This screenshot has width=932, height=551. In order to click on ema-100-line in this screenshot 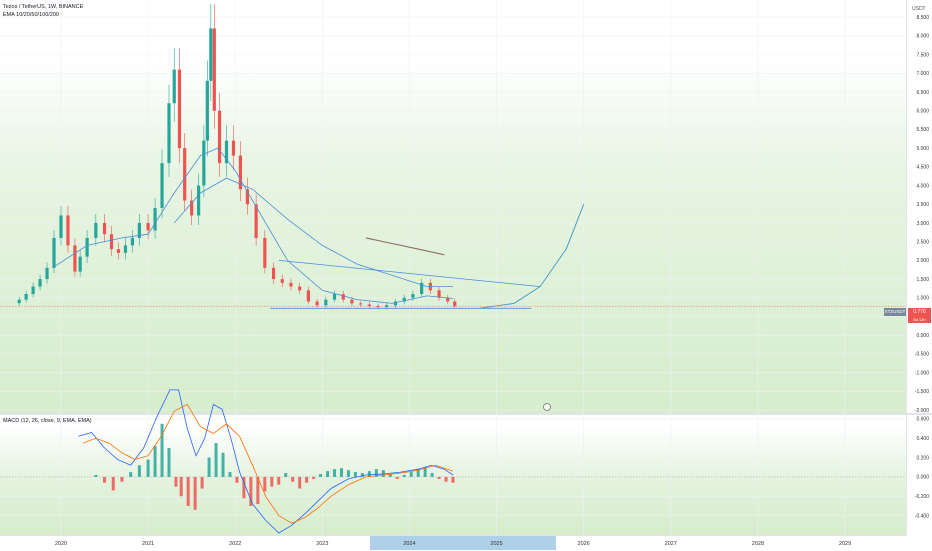, I will do `click(313, 232)`.